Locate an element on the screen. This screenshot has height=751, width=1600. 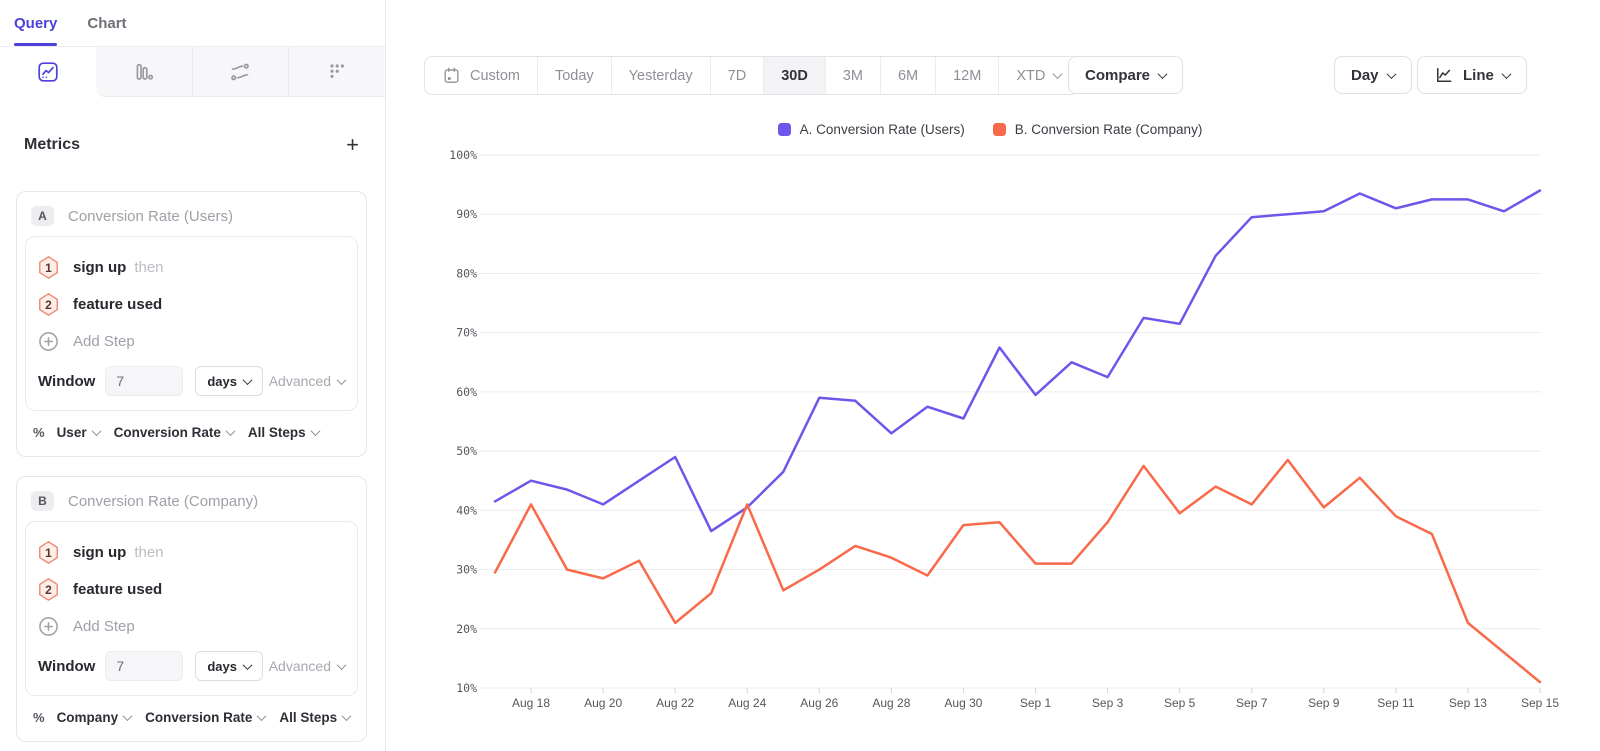
legend-label-b: B. Conversion Rate (Company) is located at coordinates (1108, 129).